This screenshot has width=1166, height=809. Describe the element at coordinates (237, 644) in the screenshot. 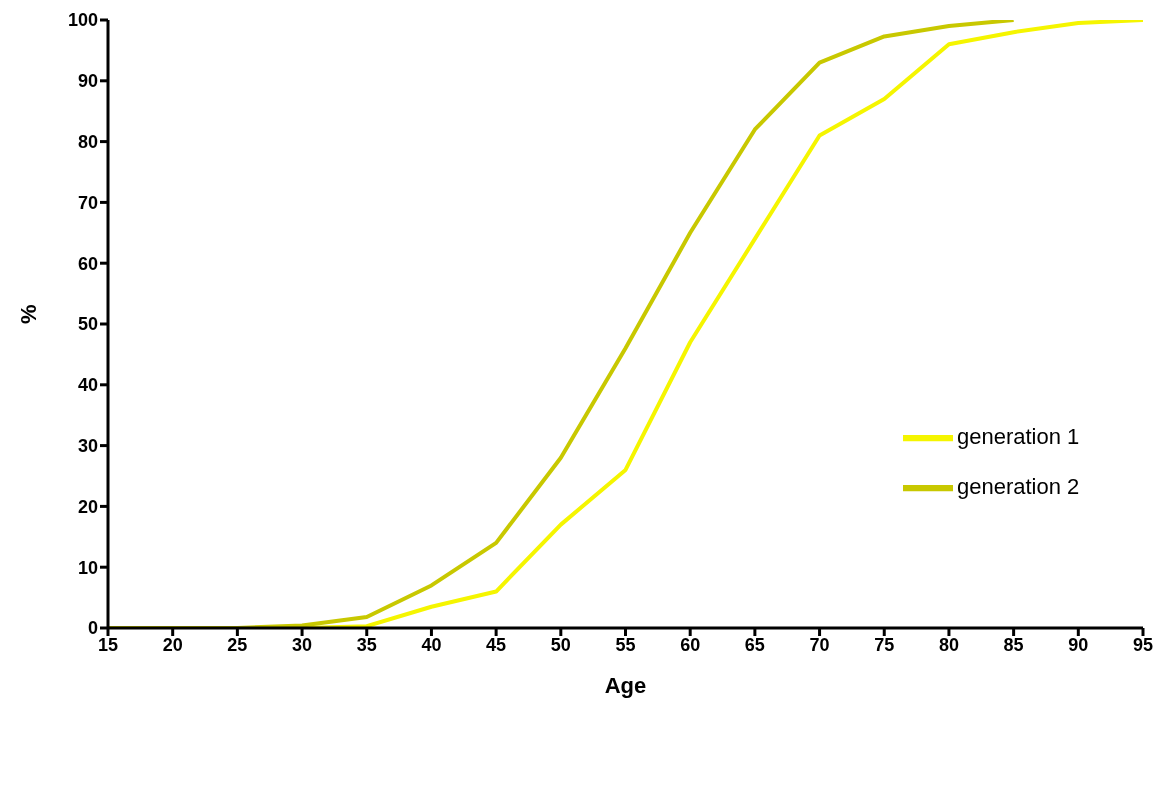

I see `x-tick-label: 25` at that location.